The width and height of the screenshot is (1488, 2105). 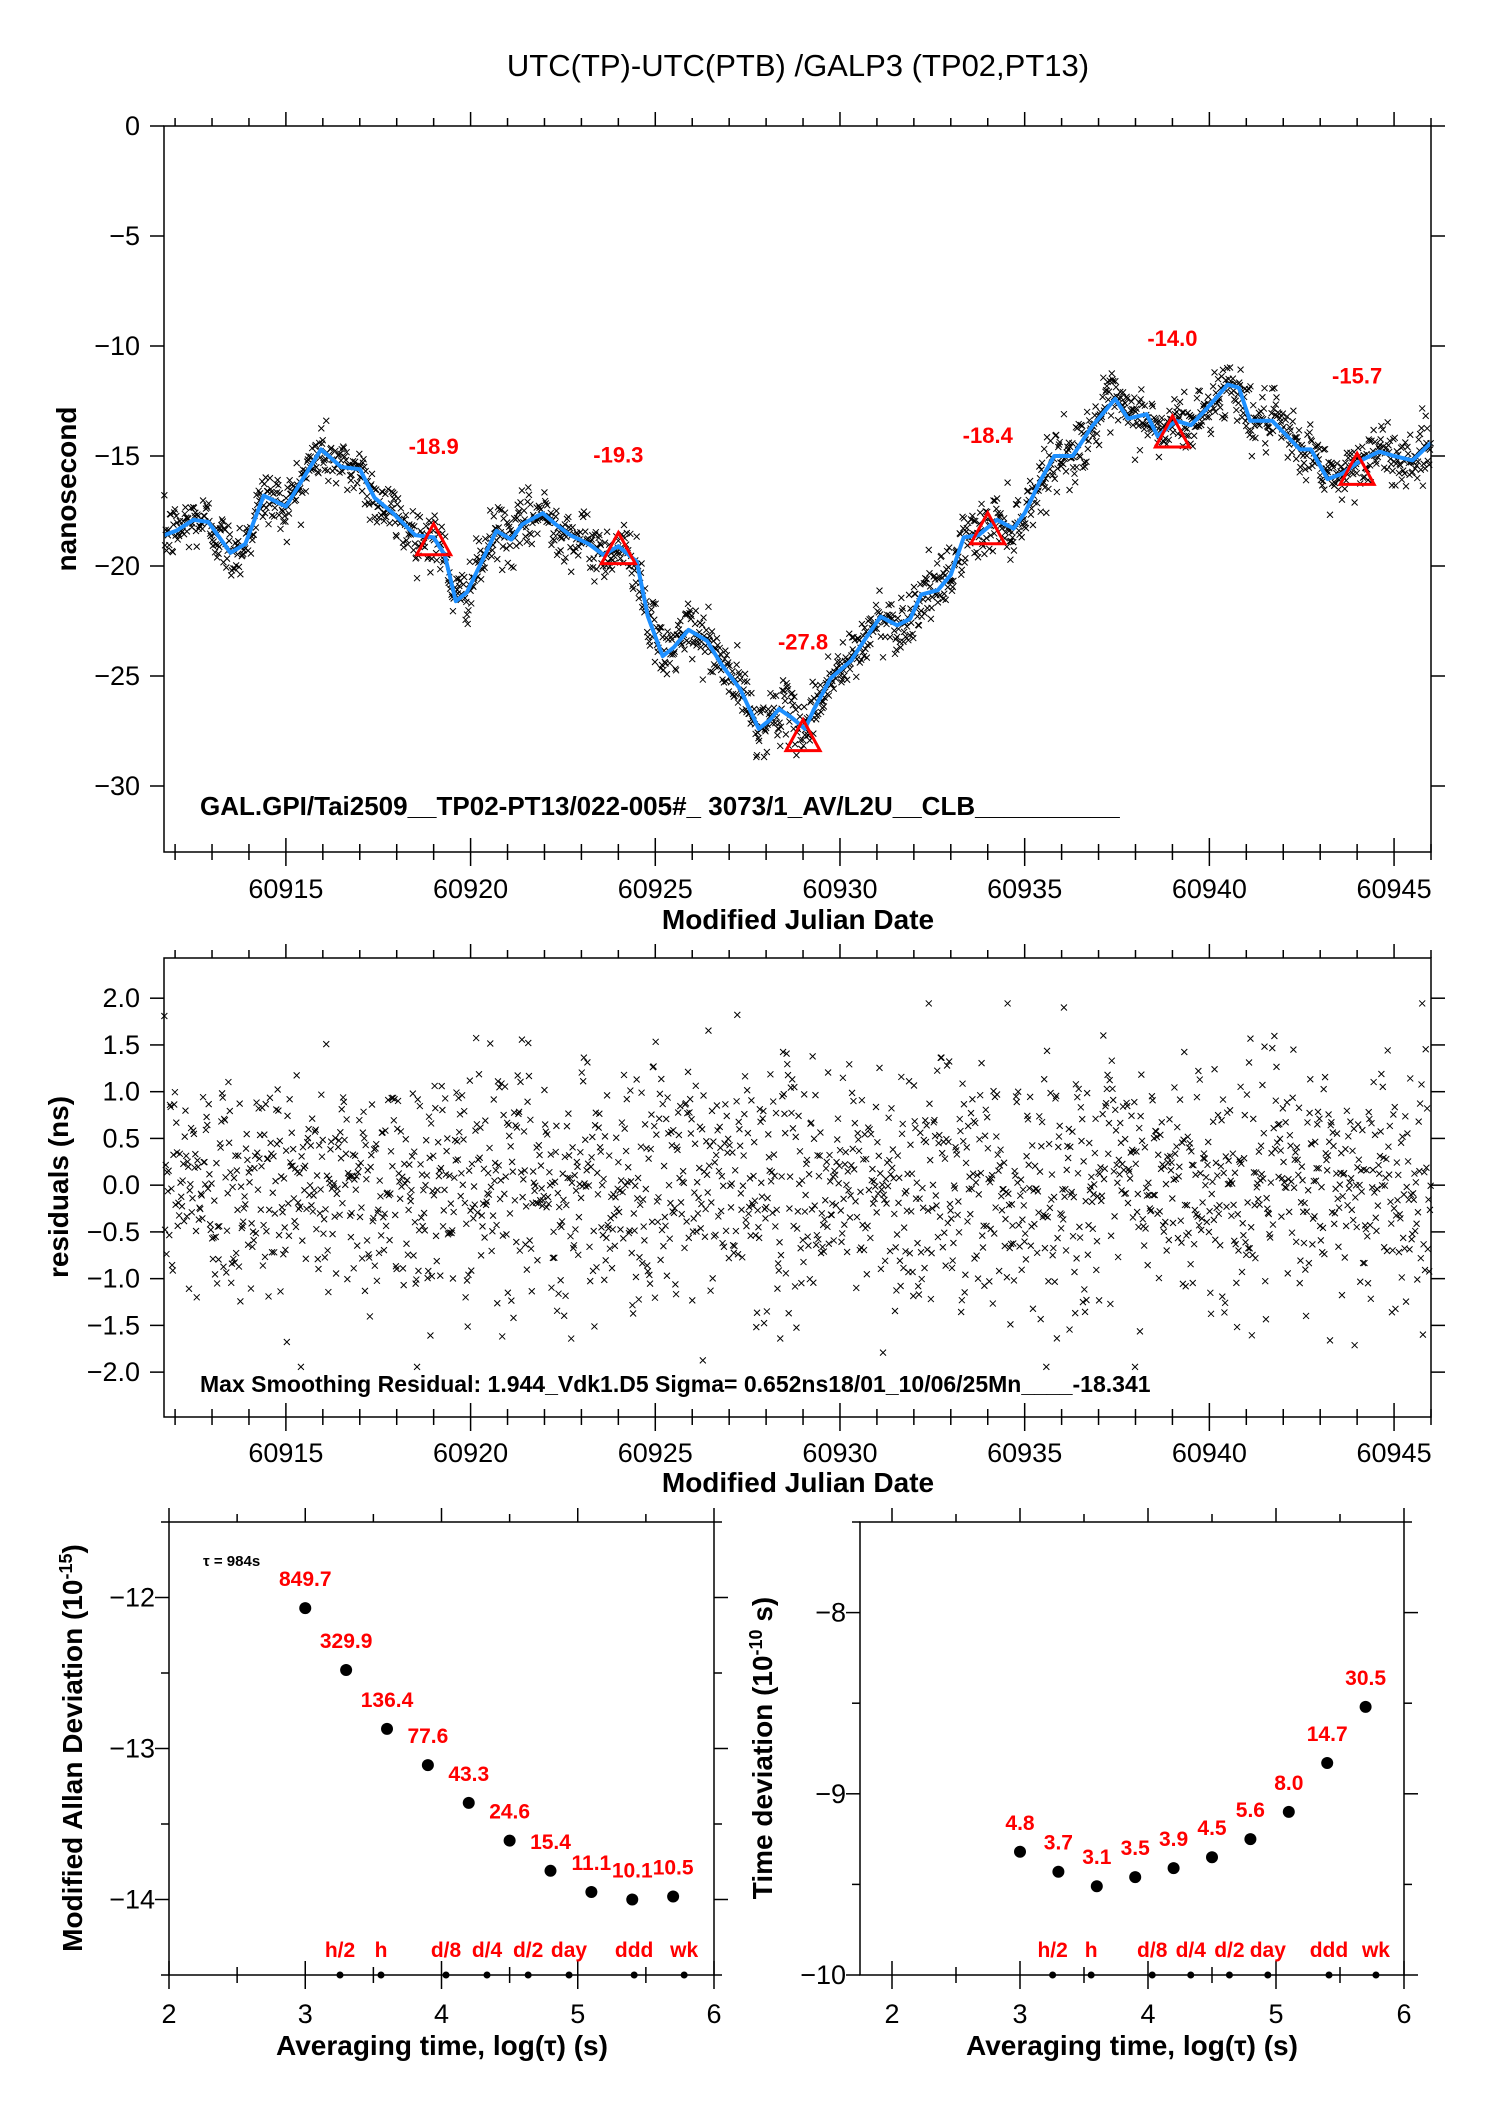 What do you see at coordinates (340, 1975) in the screenshot?
I see `interval-marker` at bounding box center [340, 1975].